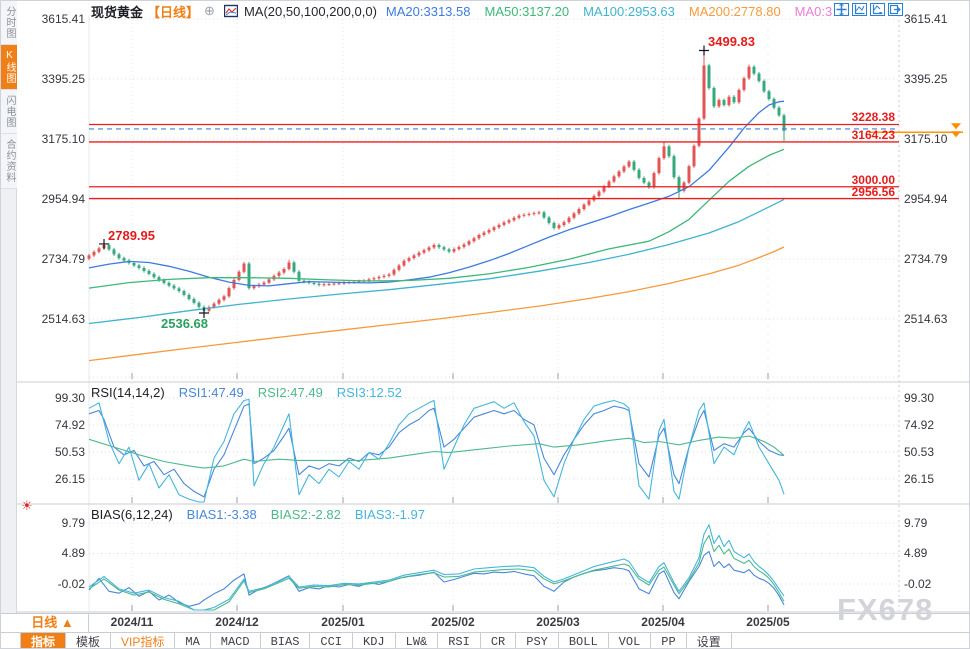 The image size is (970, 649). Describe the element at coordinates (499, 640) in the screenshot. I see `indicator-tab-cr: CR` at that location.